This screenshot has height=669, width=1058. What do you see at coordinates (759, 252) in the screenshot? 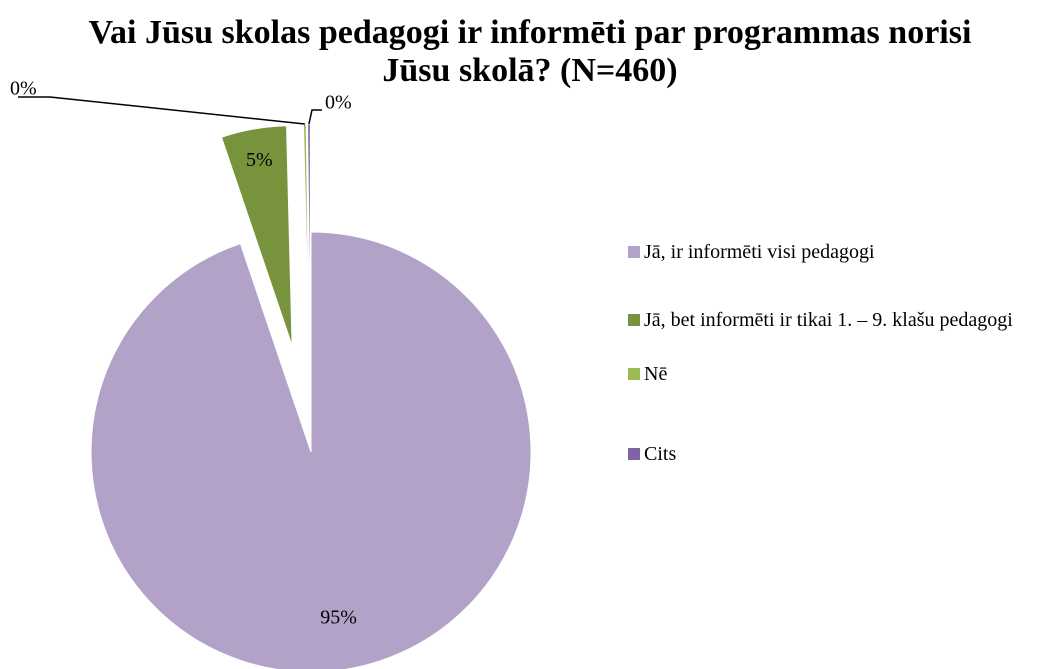
I see `legend-label: Jā, ir informēti visi pedagogi` at bounding box center [759, 252].